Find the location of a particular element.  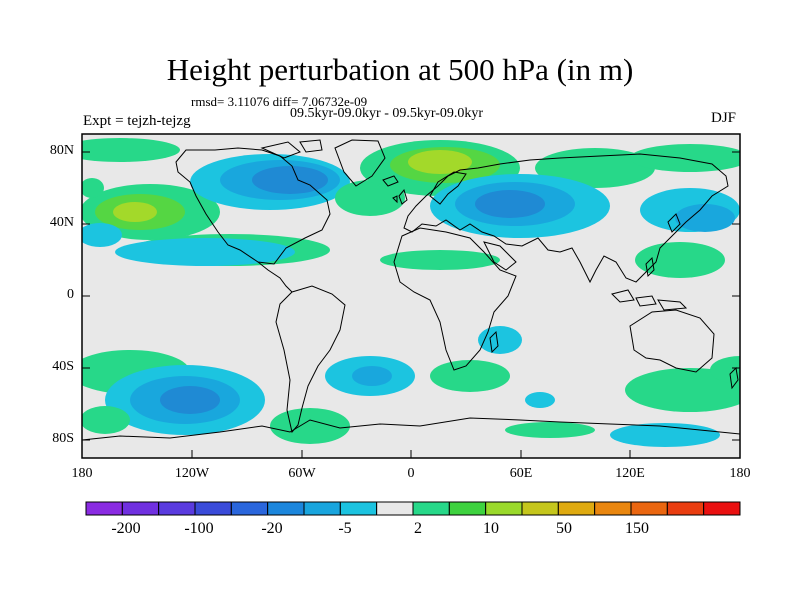

colorbar-label: -5 is located at coordinates (345, 528).